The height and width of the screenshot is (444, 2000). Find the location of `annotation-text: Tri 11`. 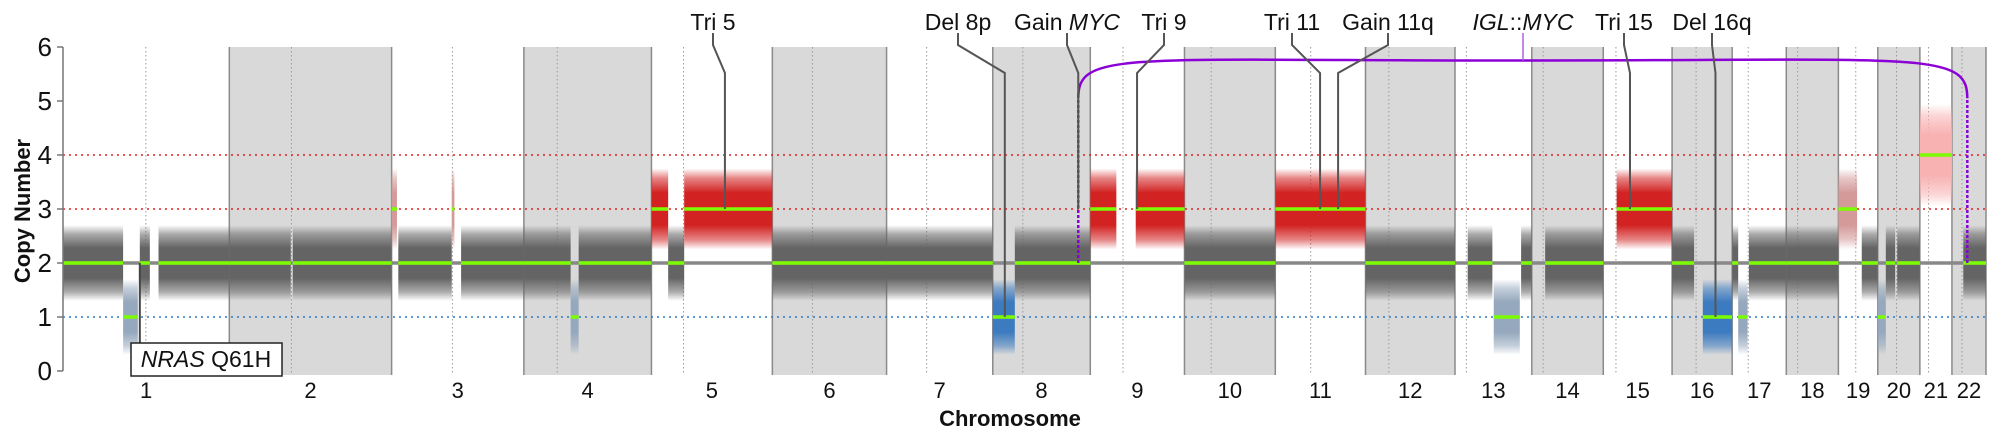

annotation-text: Tri 11 is located at coordinates (1292, 22).